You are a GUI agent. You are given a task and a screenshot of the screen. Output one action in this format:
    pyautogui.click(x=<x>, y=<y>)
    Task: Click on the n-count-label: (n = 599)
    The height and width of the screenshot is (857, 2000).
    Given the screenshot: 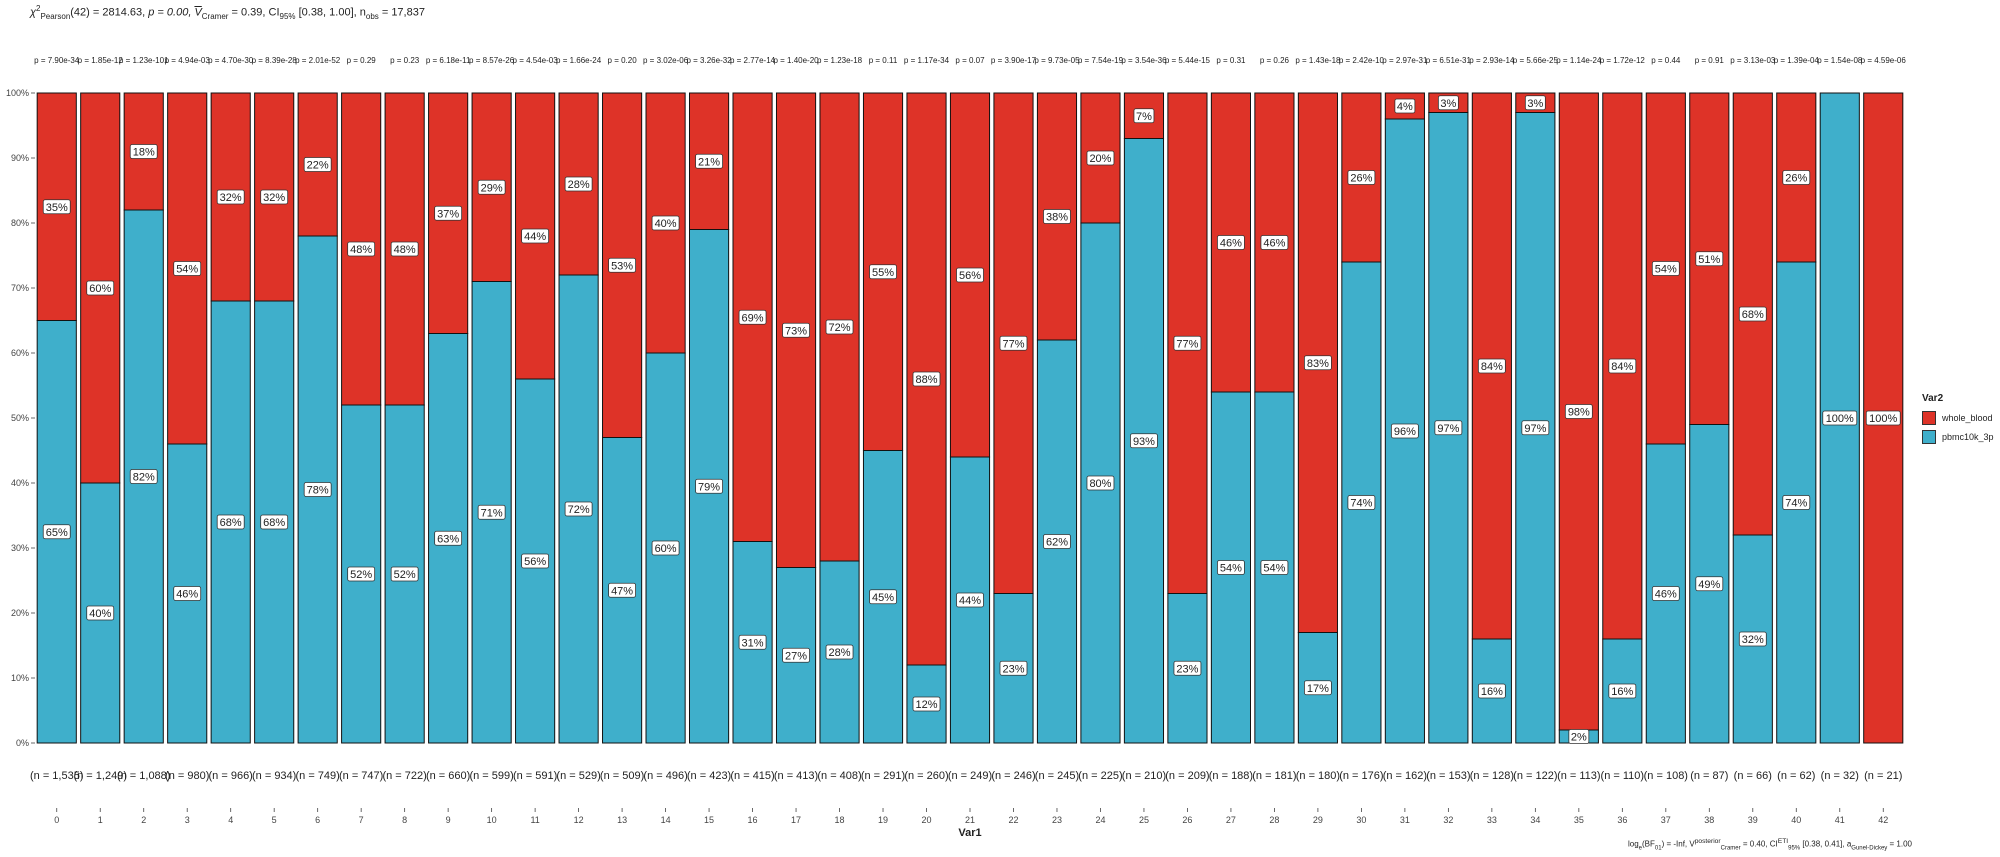 What is the action you would take?
    pyautogui.click(x=491, y=776)
    